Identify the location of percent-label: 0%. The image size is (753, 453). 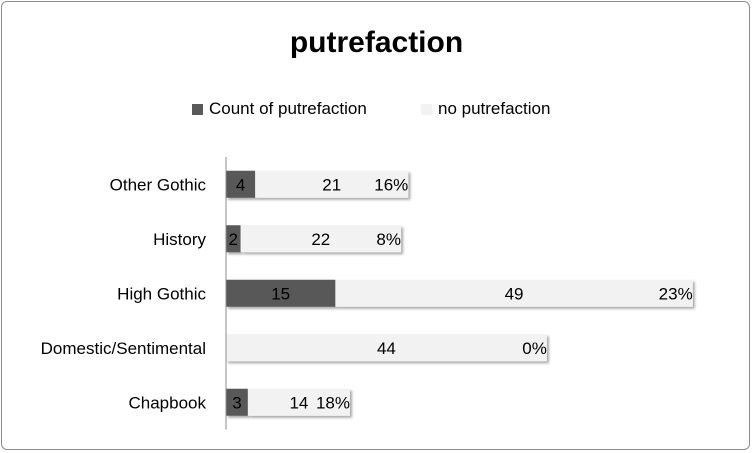
(534, 348).